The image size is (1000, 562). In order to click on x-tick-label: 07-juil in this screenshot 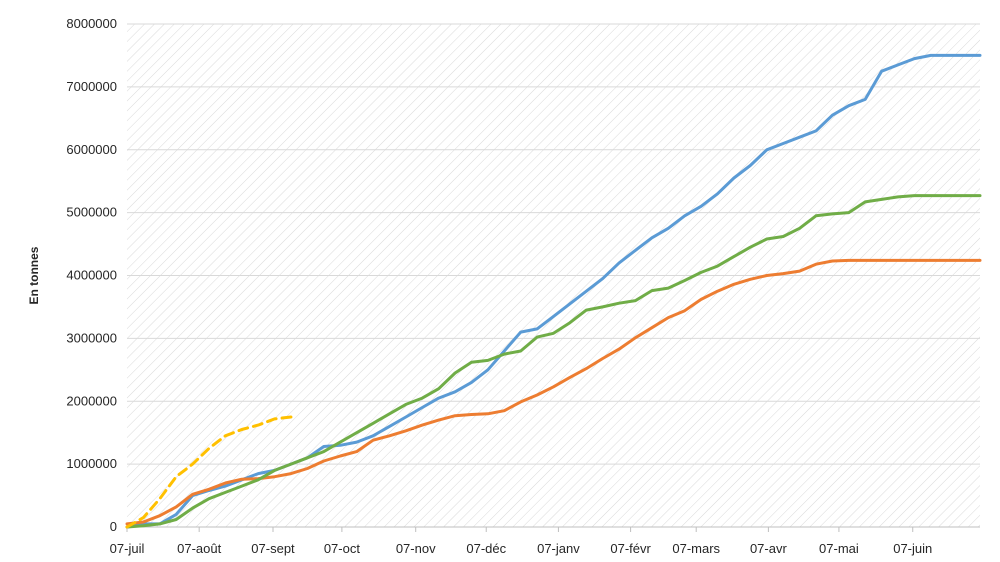, I will do `click(127, 548)`.